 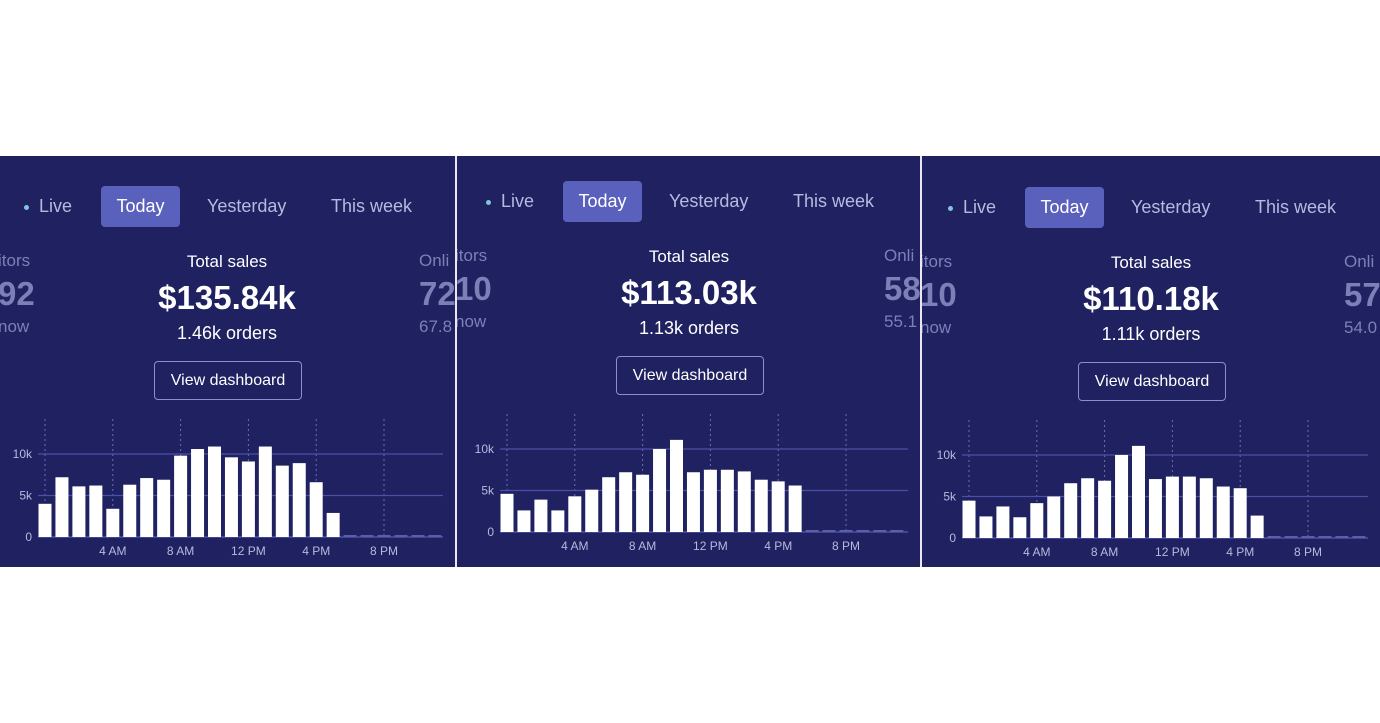 What do you see at coordinates (937, 327) in the screenshot?
I see `visitors-sub: now` at bounding box center [937, 327].